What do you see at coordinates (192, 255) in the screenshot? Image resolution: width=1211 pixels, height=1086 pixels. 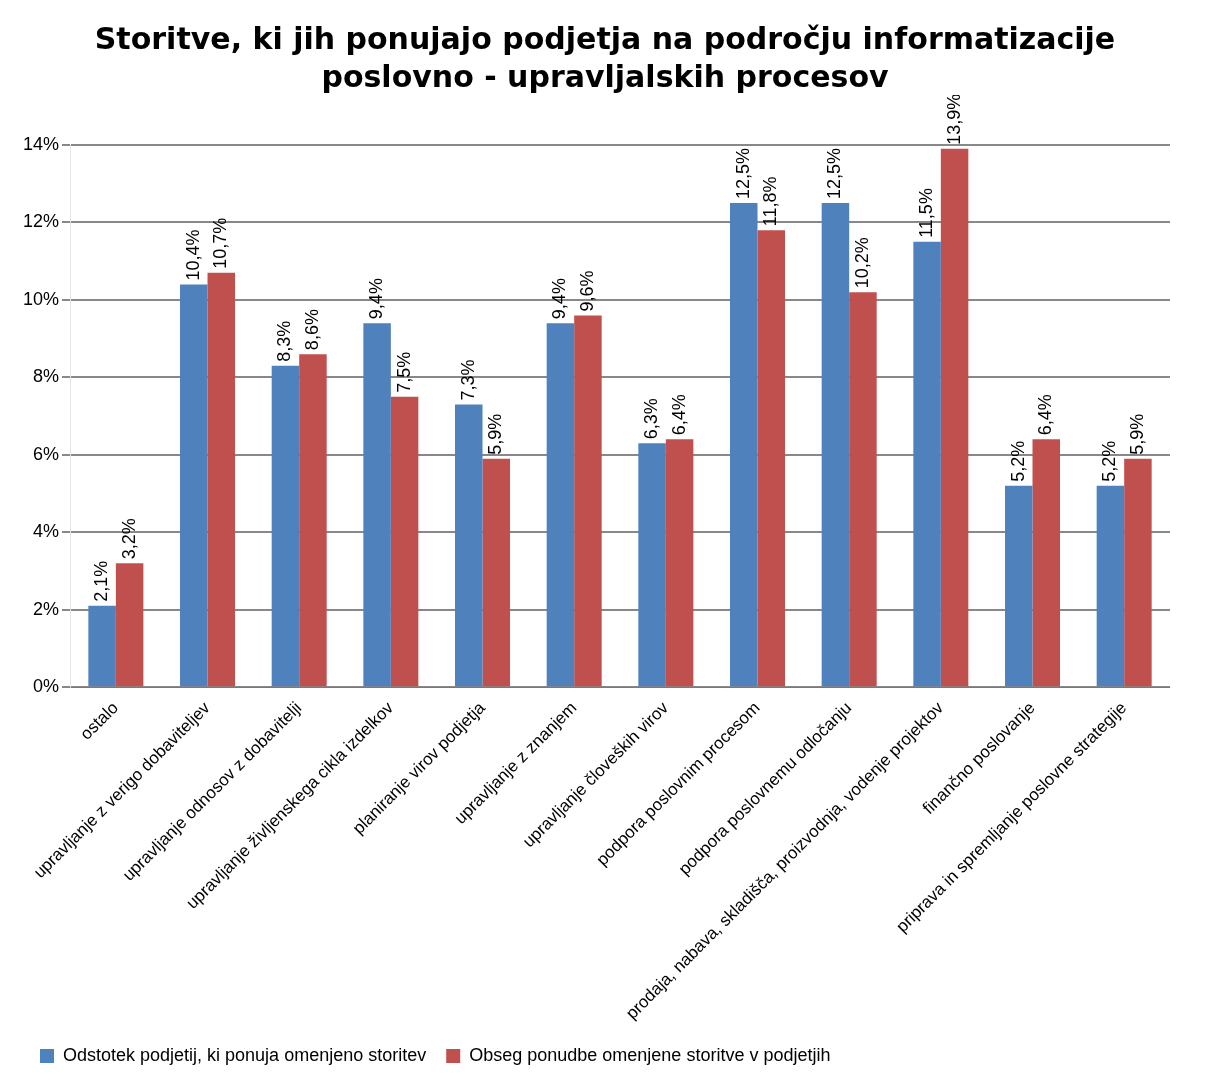 I see `data-label: 10,4%` at bounding box center [192, 255].